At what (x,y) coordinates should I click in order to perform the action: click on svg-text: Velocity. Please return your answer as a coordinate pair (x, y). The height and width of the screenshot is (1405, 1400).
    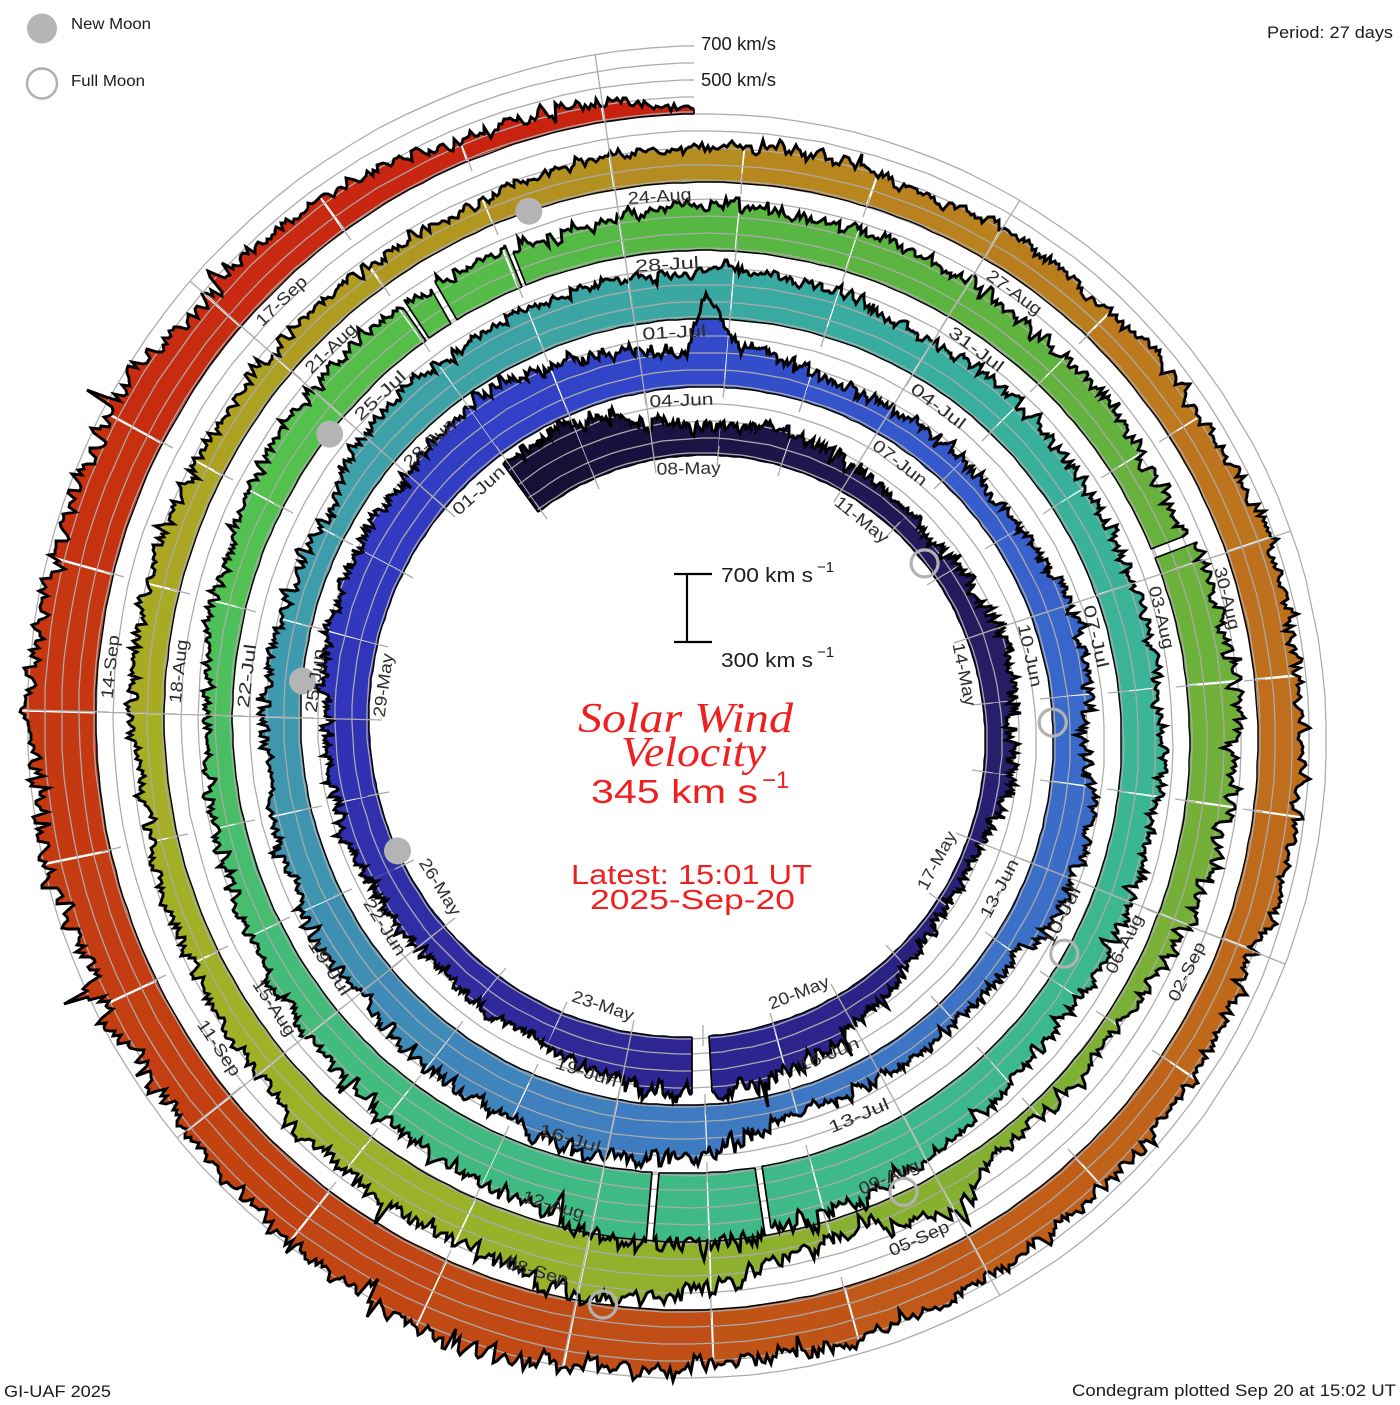
    Looking at the image, I should click on (693, 753).